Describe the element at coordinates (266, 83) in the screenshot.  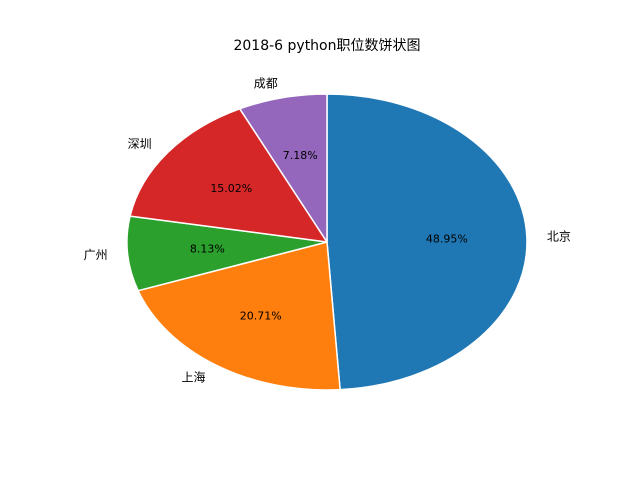
I see `category-label-chengdu: 成都` at that location.